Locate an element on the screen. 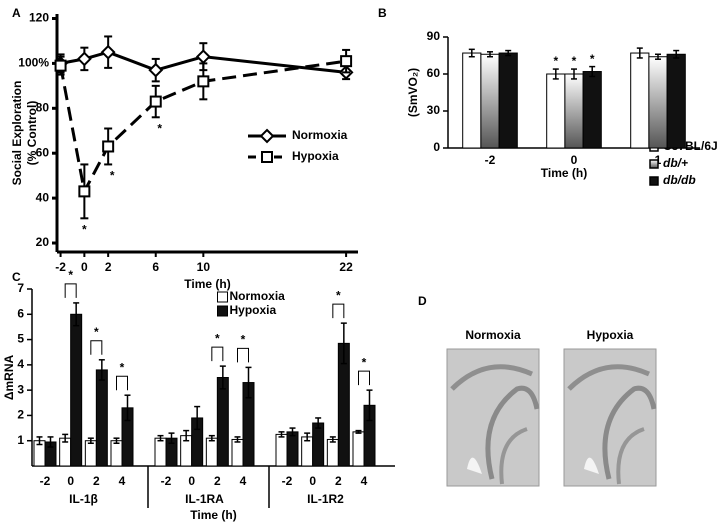  y-axis-label: (% Control) is located at coordinates (32, 133).